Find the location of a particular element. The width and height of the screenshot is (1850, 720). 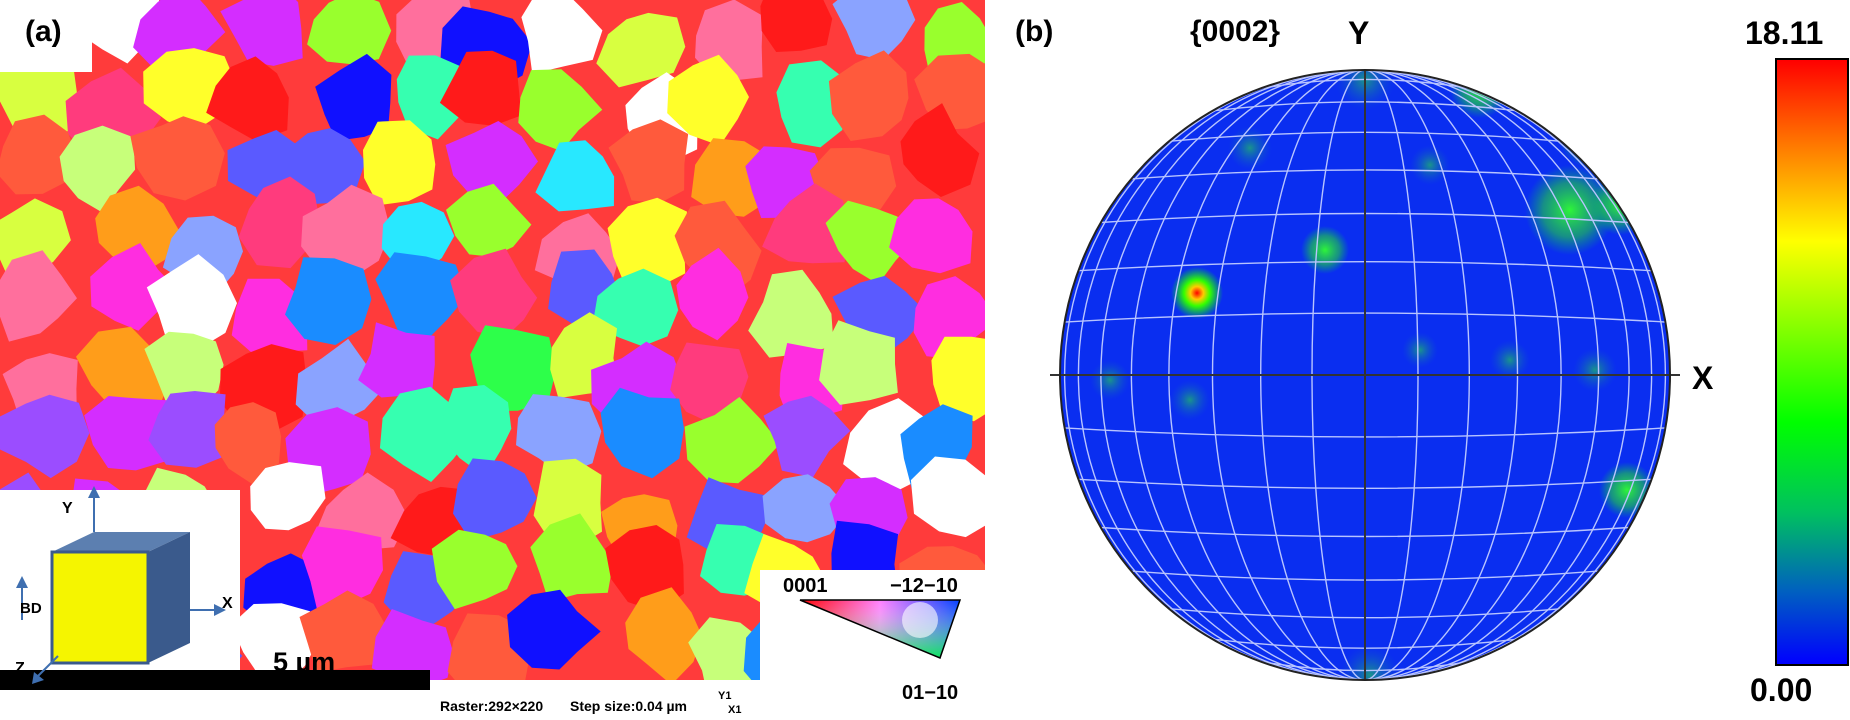

scale-bar-label: 5 µm is located at coordinates (304, 662).